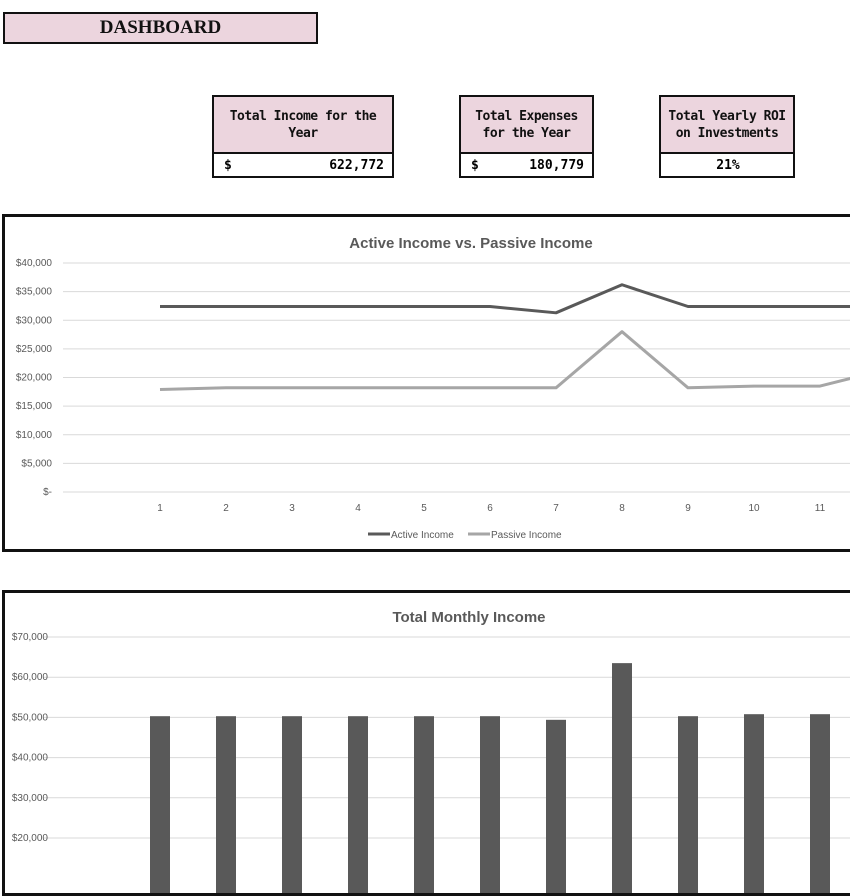 The height and width of the screenshot is (896, 850). Describe the element at coordinates (728, 165) in the screenshot. I see `kpi-value: 21%` at that location.